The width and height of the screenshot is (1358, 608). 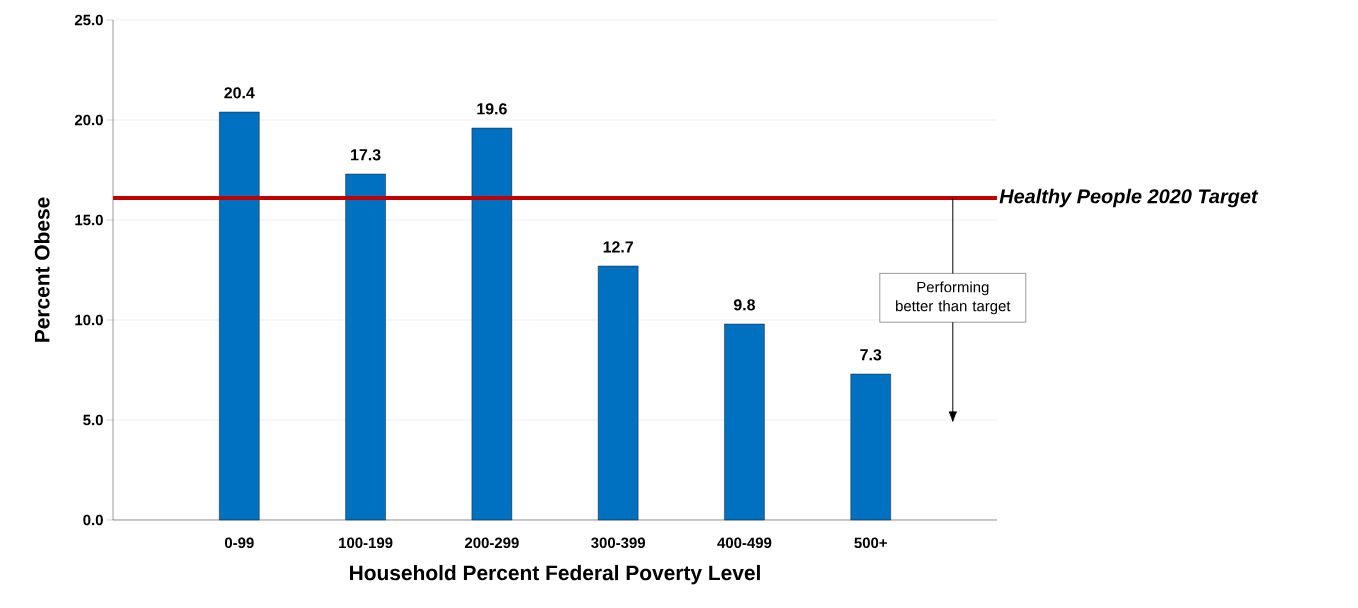 I want to click on x-tick-label: 400-499, so click(x=744, y=543).